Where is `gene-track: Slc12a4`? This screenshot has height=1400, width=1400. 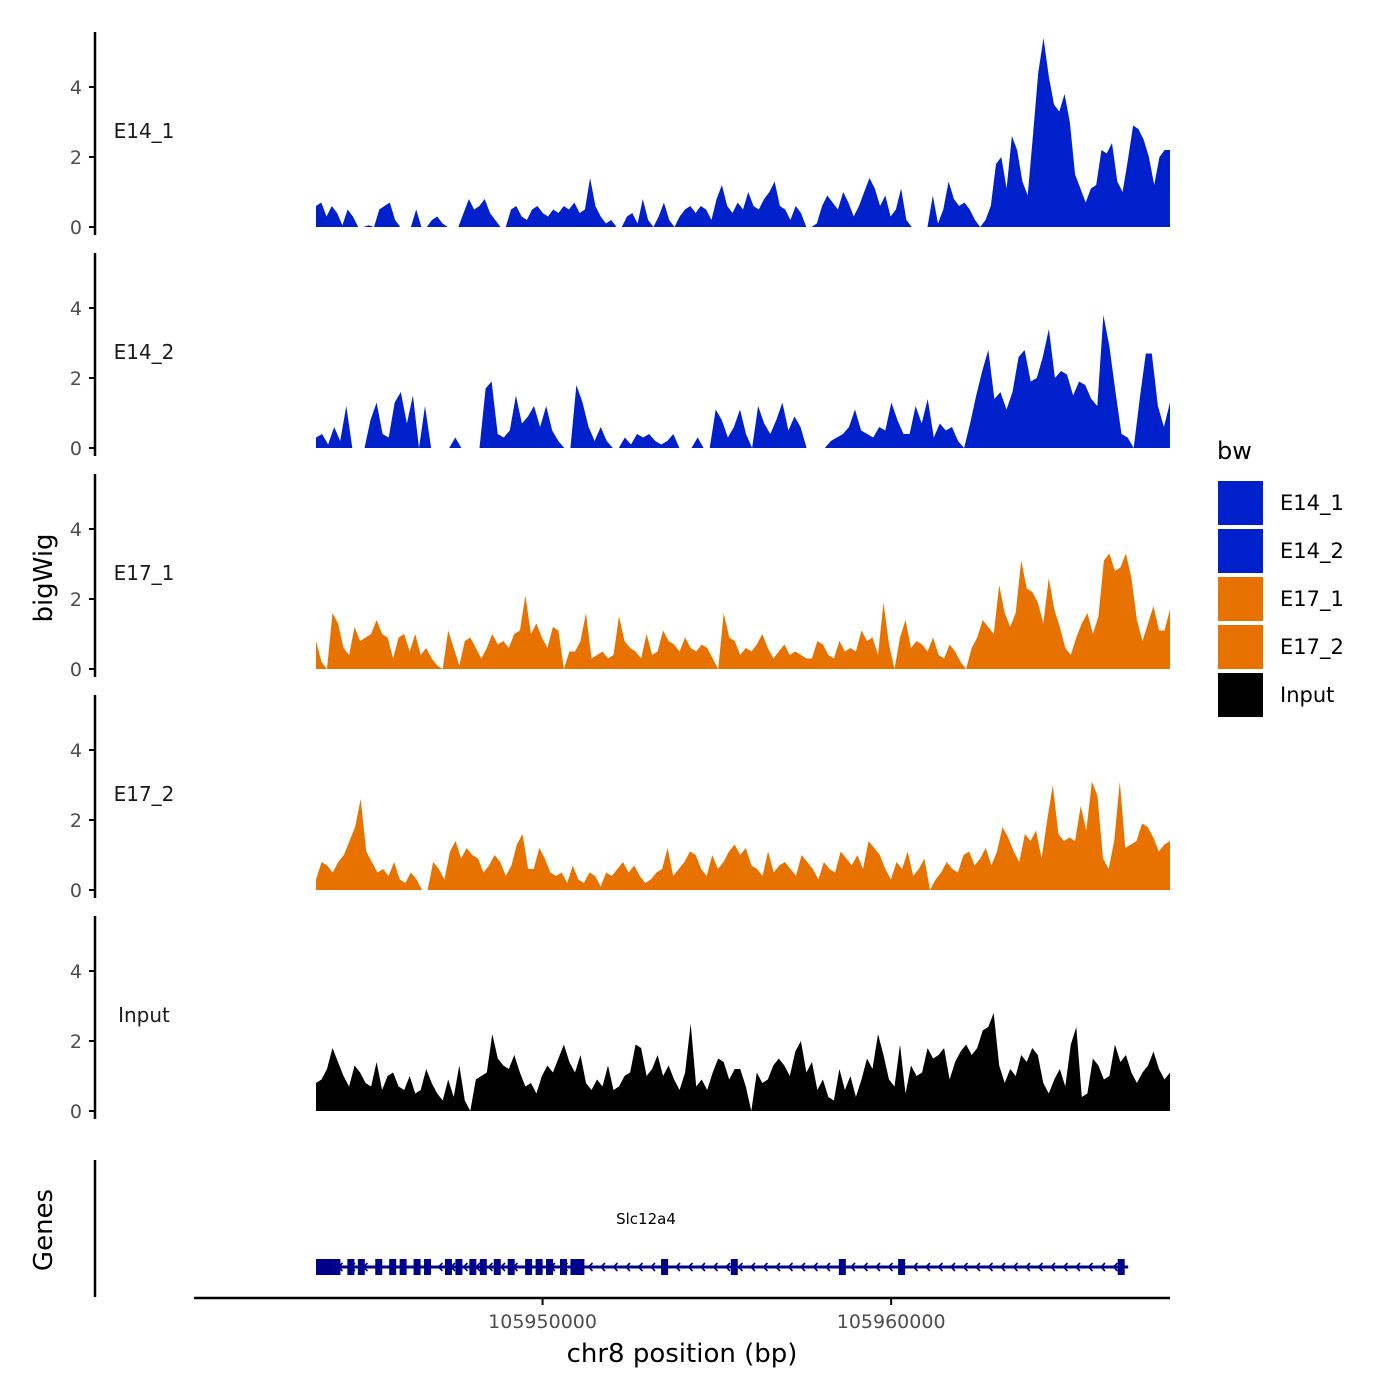 gene-track: Slc12a4 is located at coordinates (611, 1228).